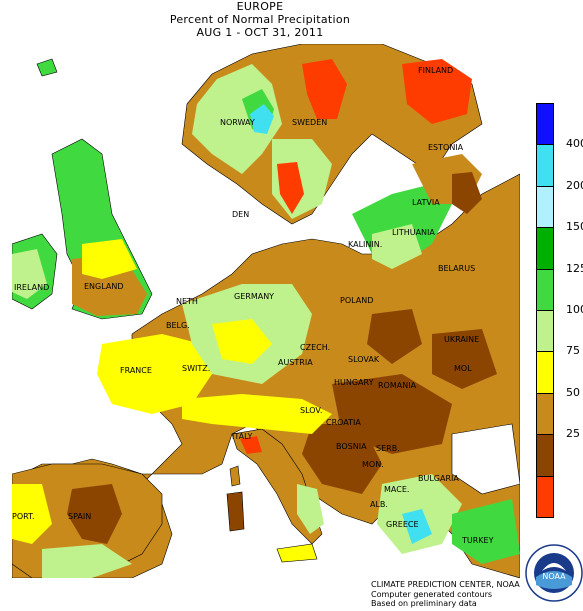 The height and width of the screenshot is (611, 583). What do you see at coordinates (462, 339) in the screenshot?
I see `label-ukraine: UKRAINE` at bounding box center [462, 339].